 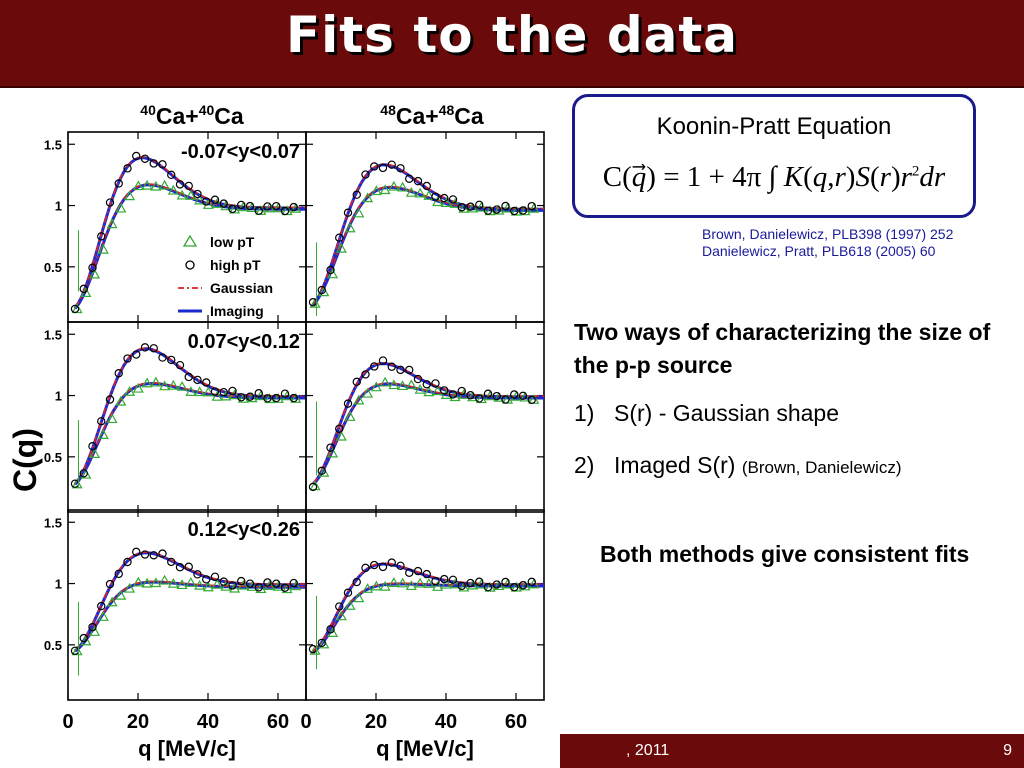 What do you see at coordinates (376, 722) in the screenshot?
I see `x-tick-label: 20` at bounding box center [376, 722].